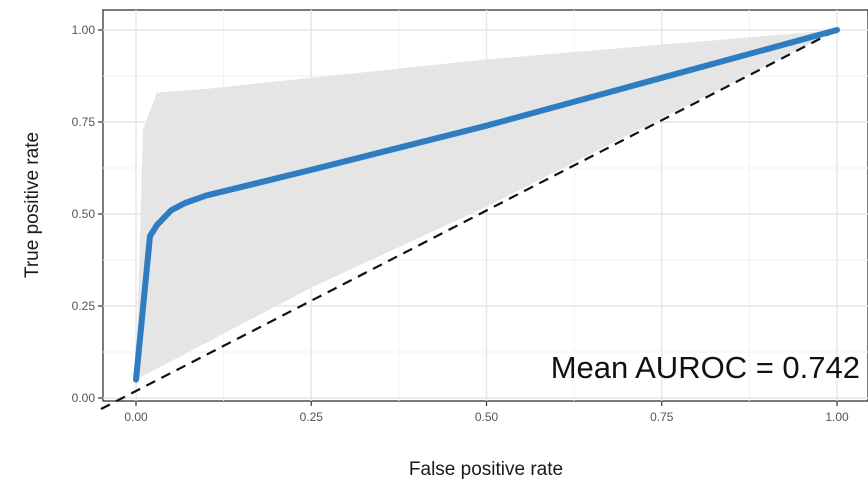 Image resolution: width=868 pixels, height=485 pixels. What do you see at coordinates (84, 122) in the screenshot?
I see `y-tick-label: 0.75` at bounding box center [84, 122].